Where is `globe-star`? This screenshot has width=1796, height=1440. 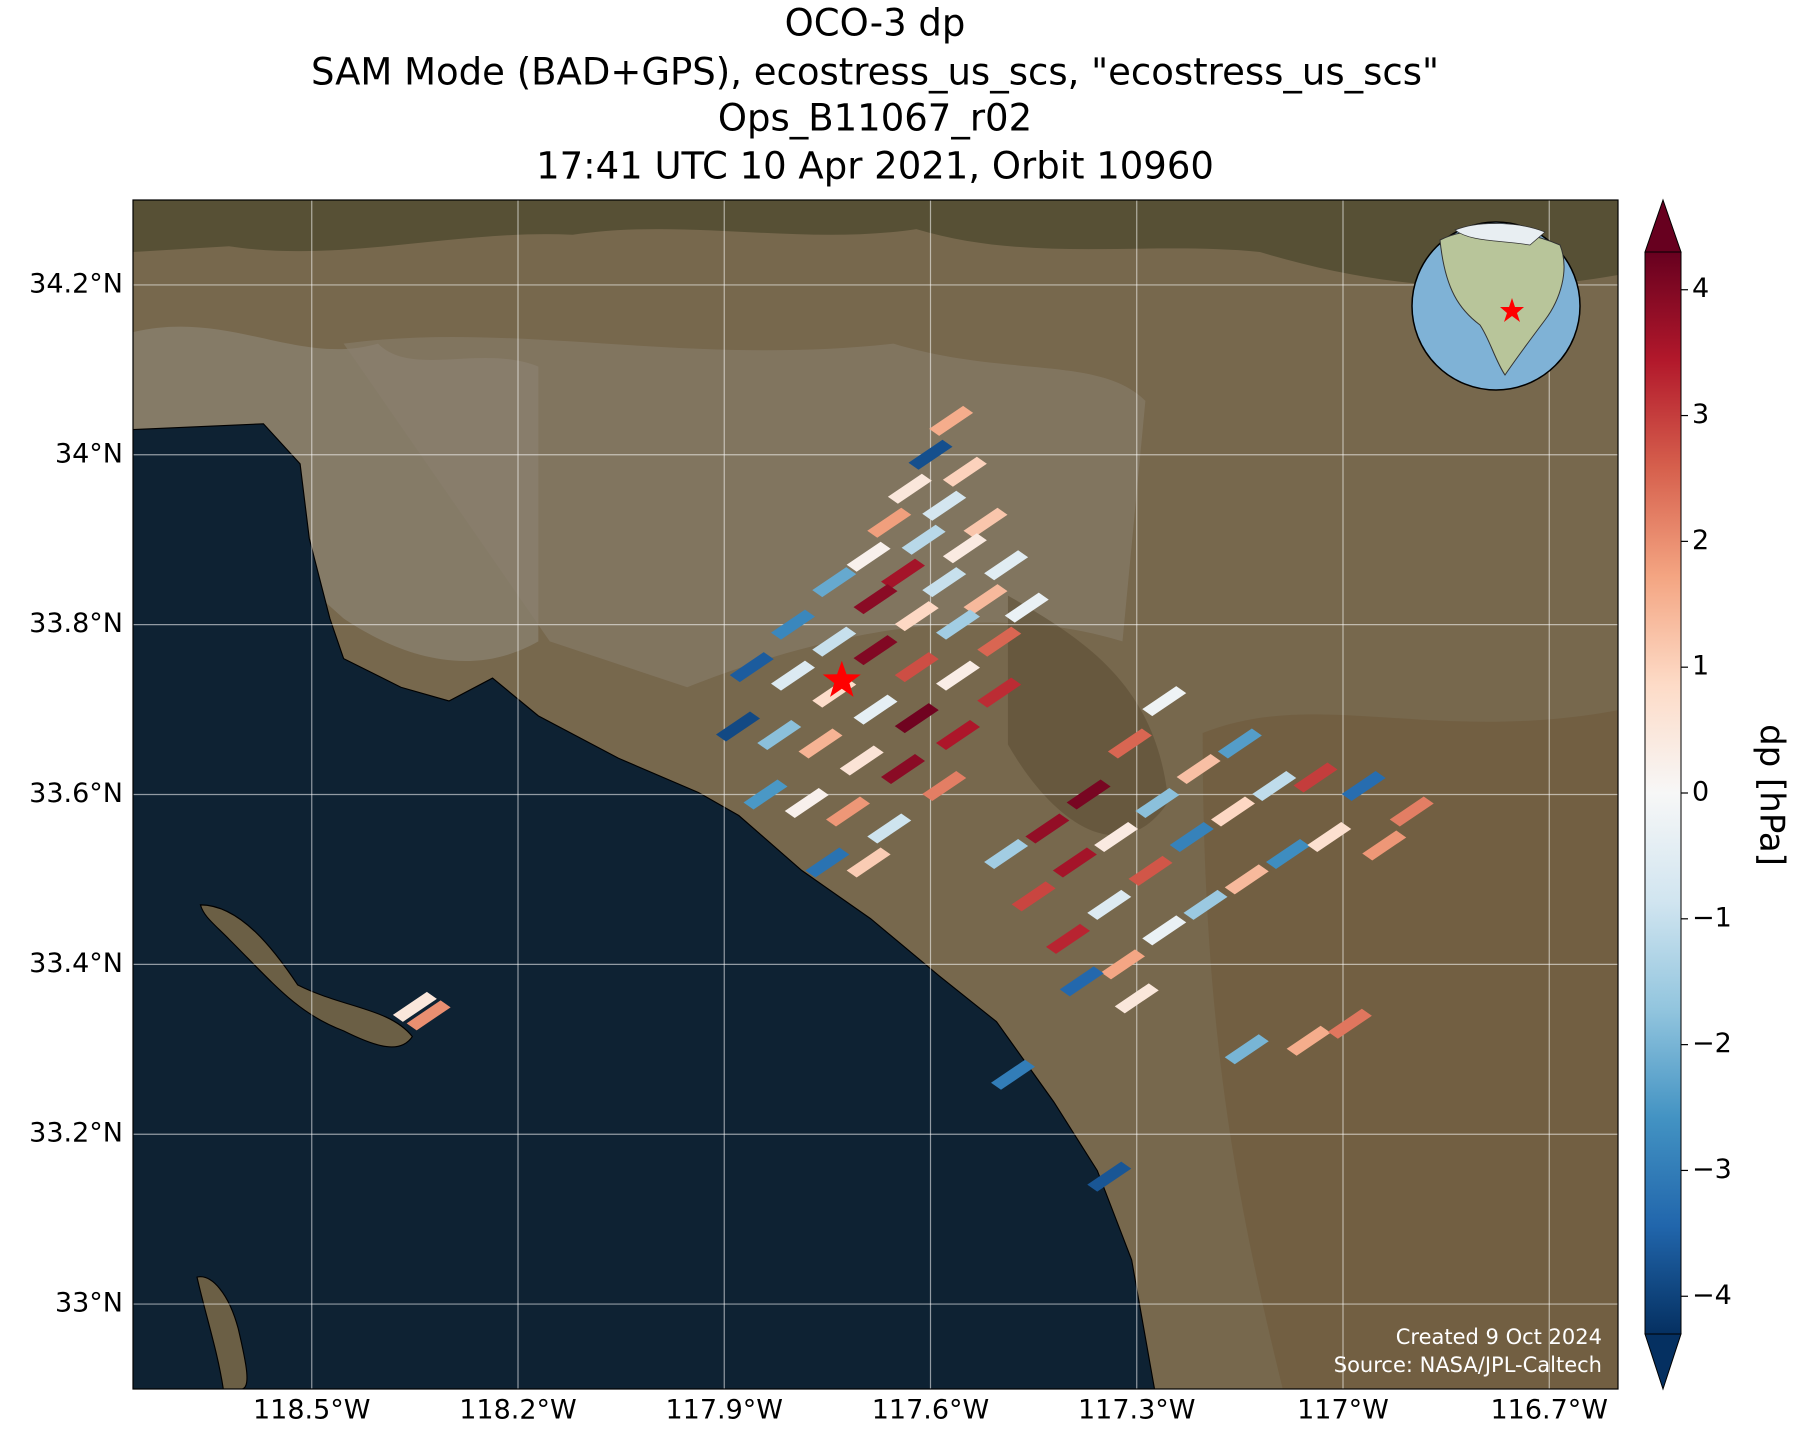 globe-star is located at coordinates (1512, 310).